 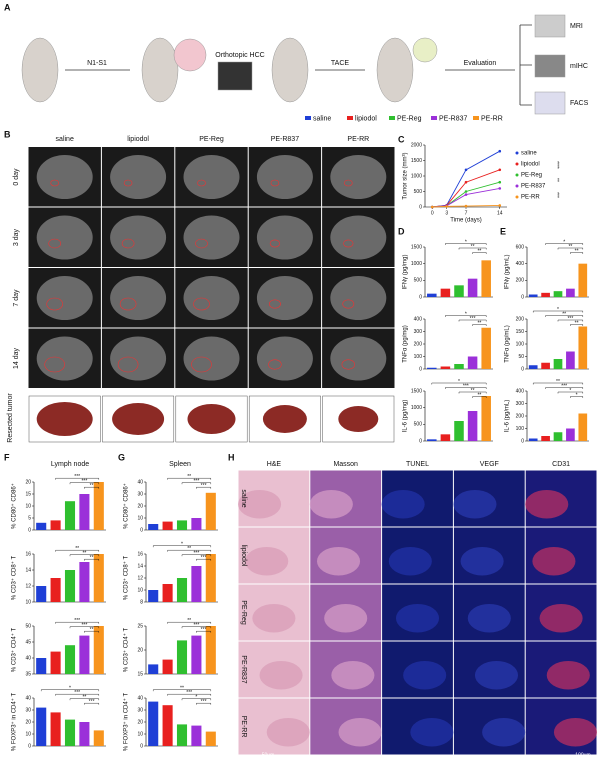 I want to click on y-tick-label: 1500, so click(x=416, y=391).